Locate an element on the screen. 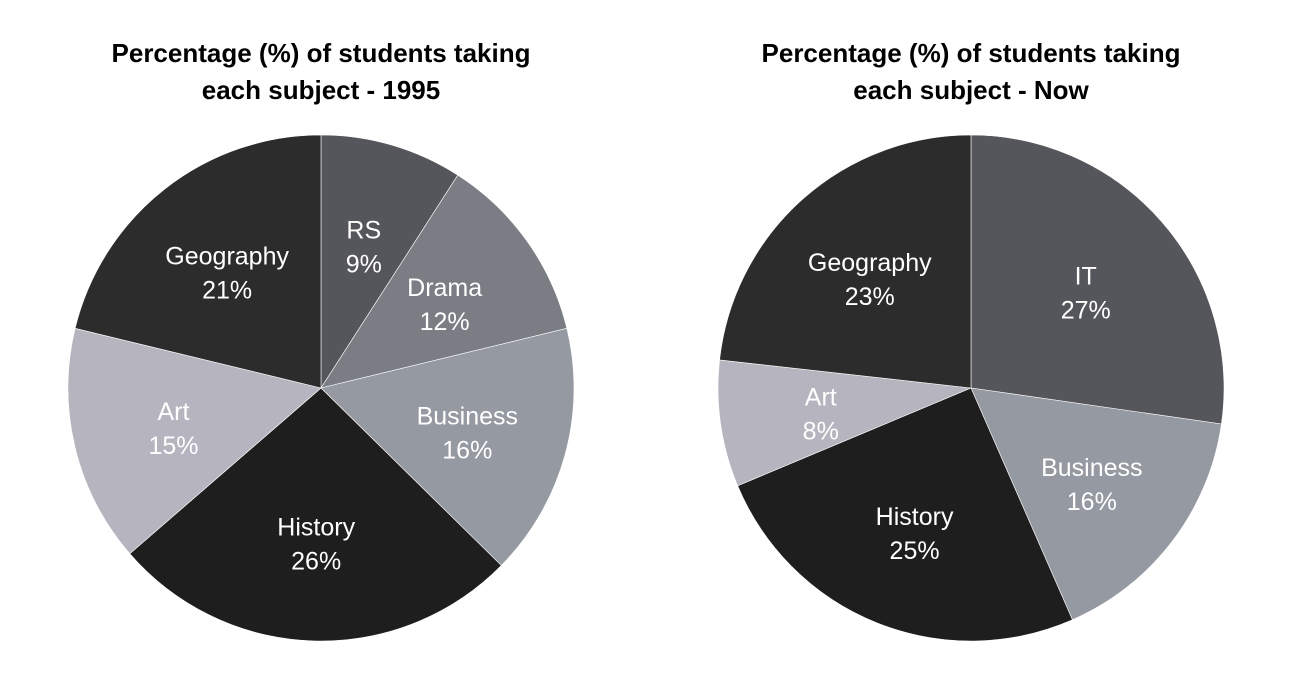 The image size is (1308, 676). slice-value-it: 27% is located at coordinates (1086, 311).